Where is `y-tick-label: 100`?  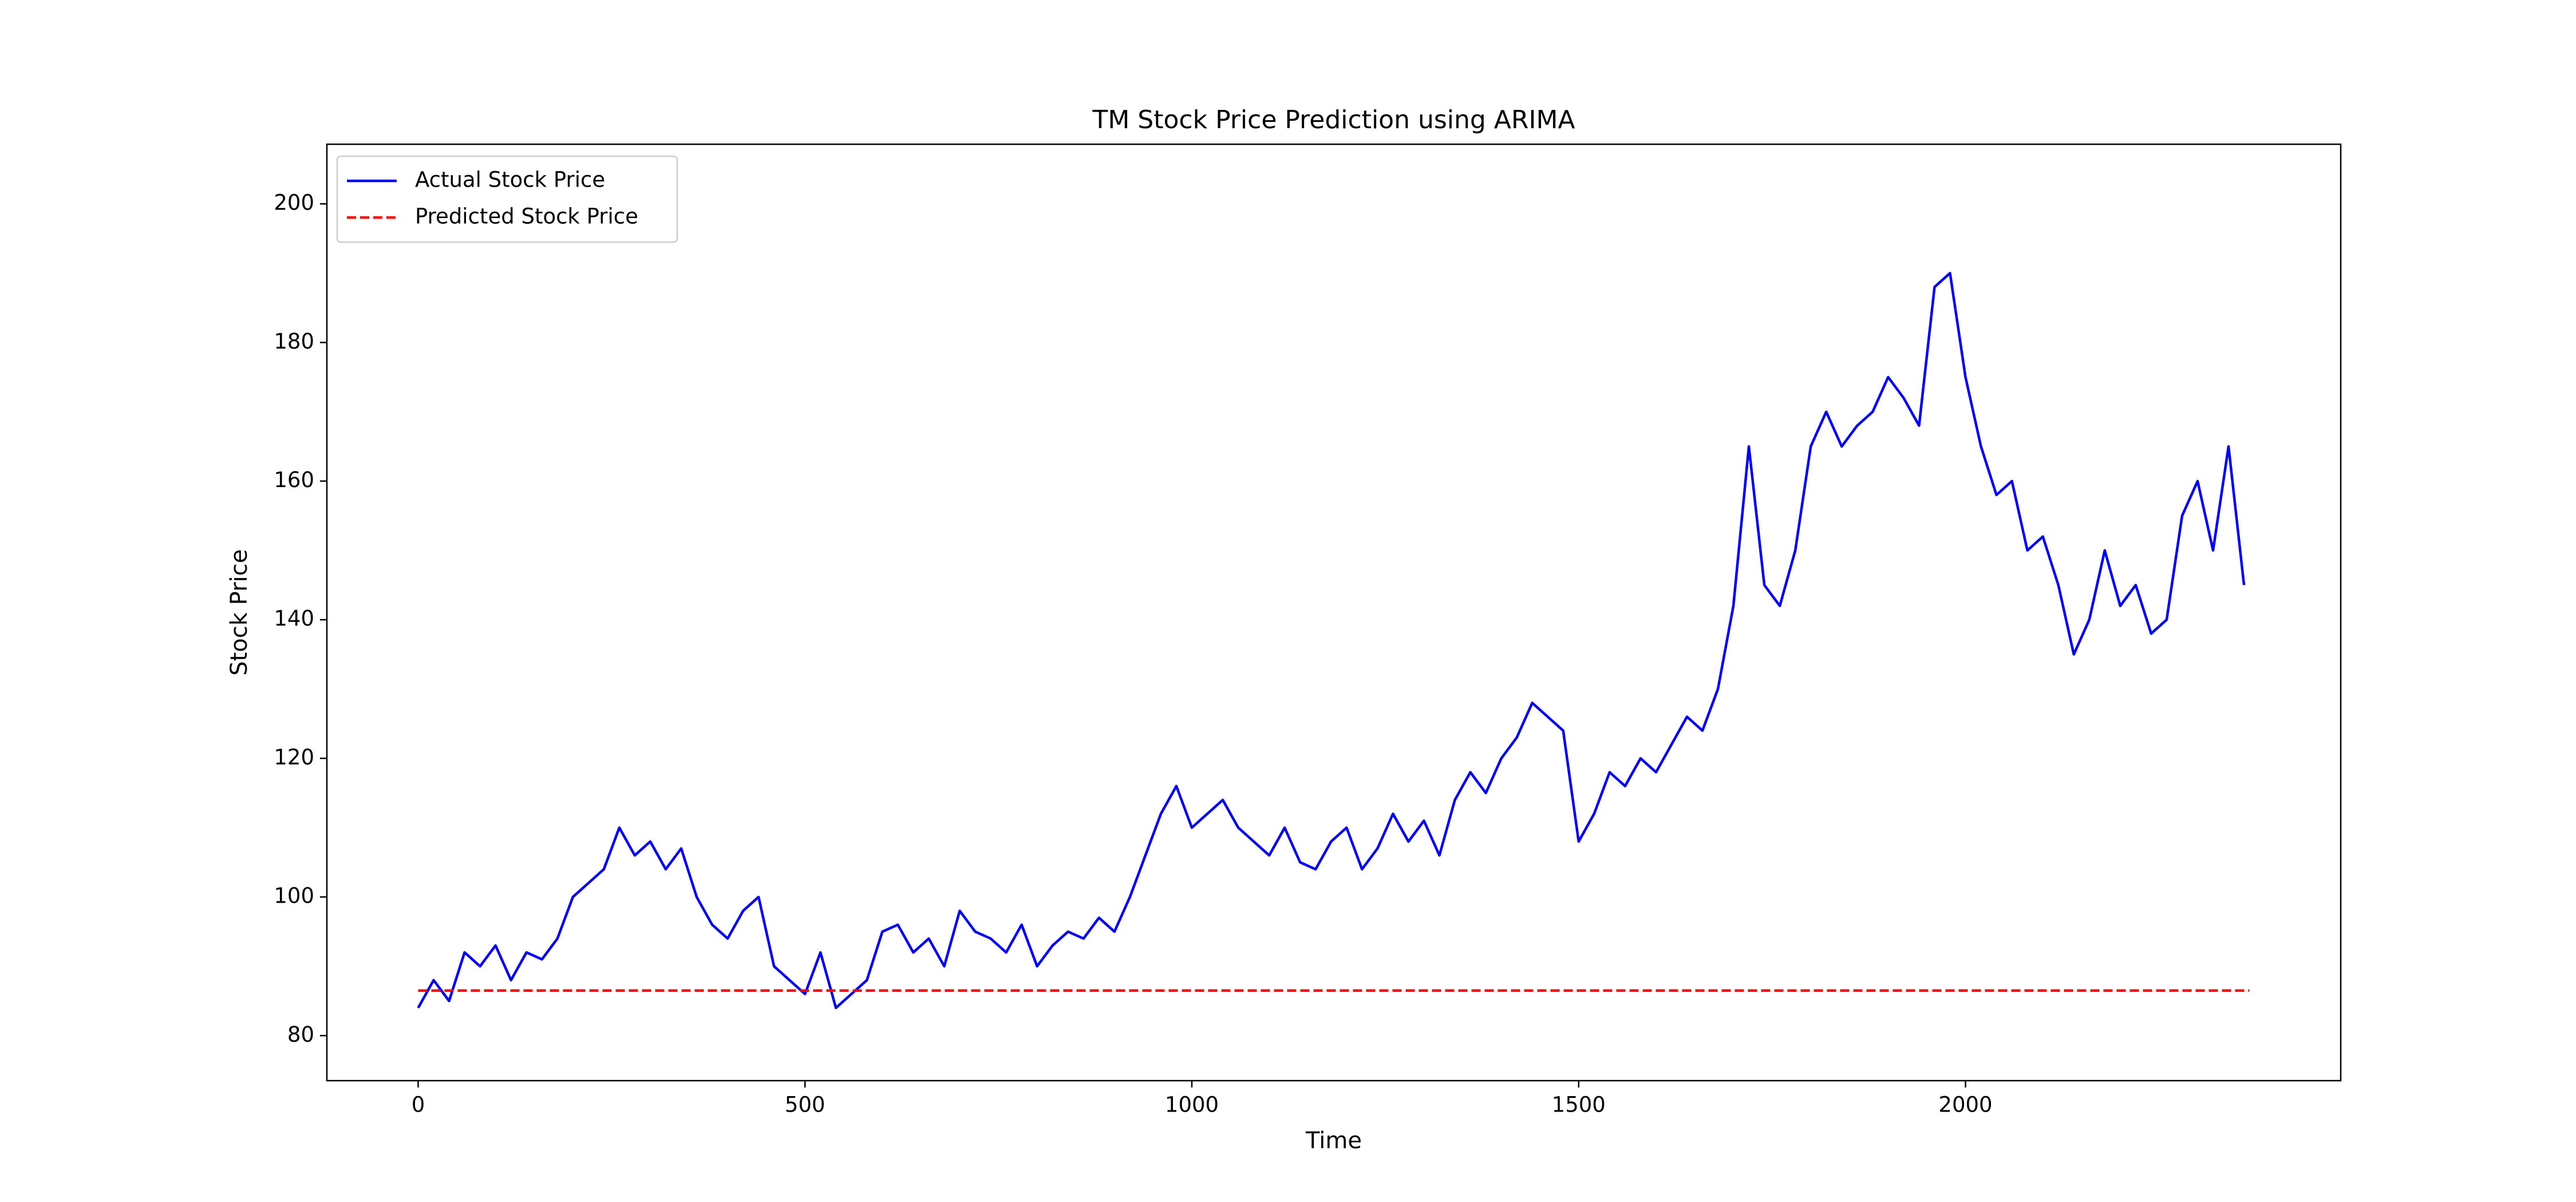
y-tick-label: 100 is located at coordinates (294, 896).